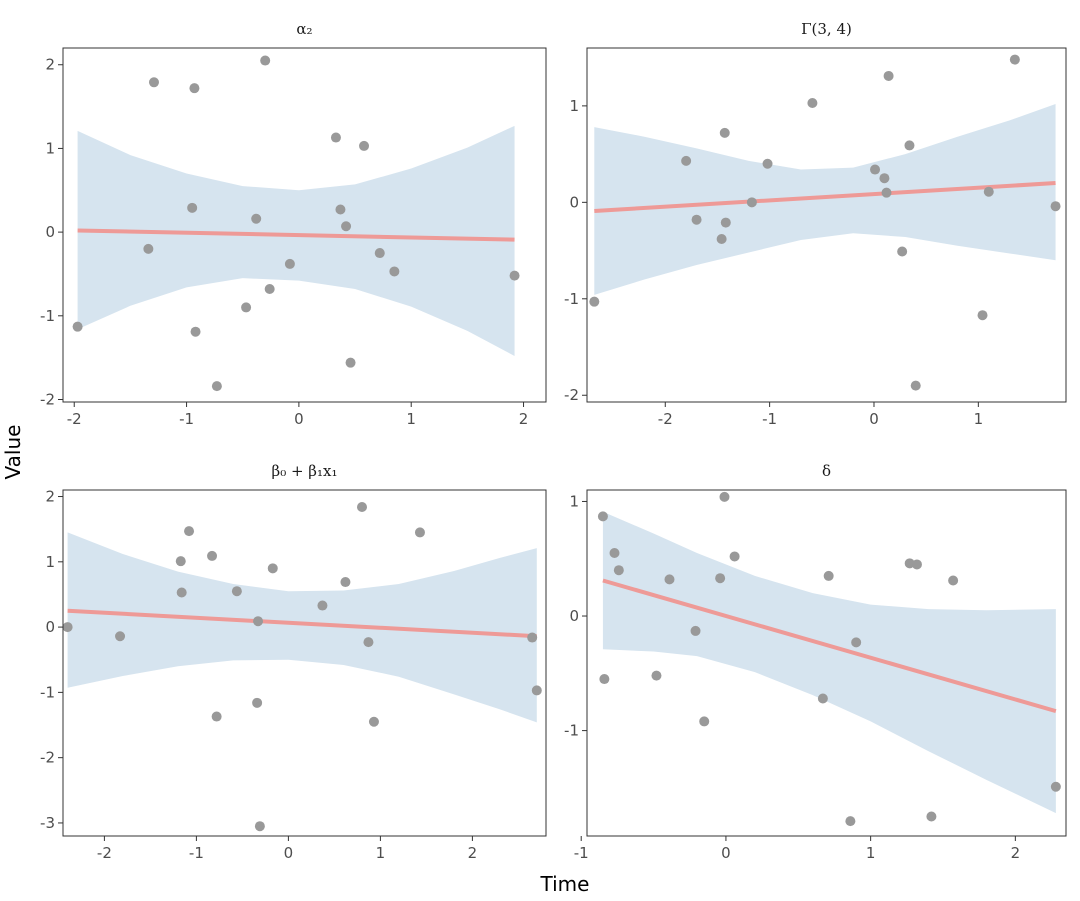 The height and width of the screenshot is (901, 1080). Describe the element at coordinates (299, 419) in the screenshot. I see `x-tick-label: 0` at that location.